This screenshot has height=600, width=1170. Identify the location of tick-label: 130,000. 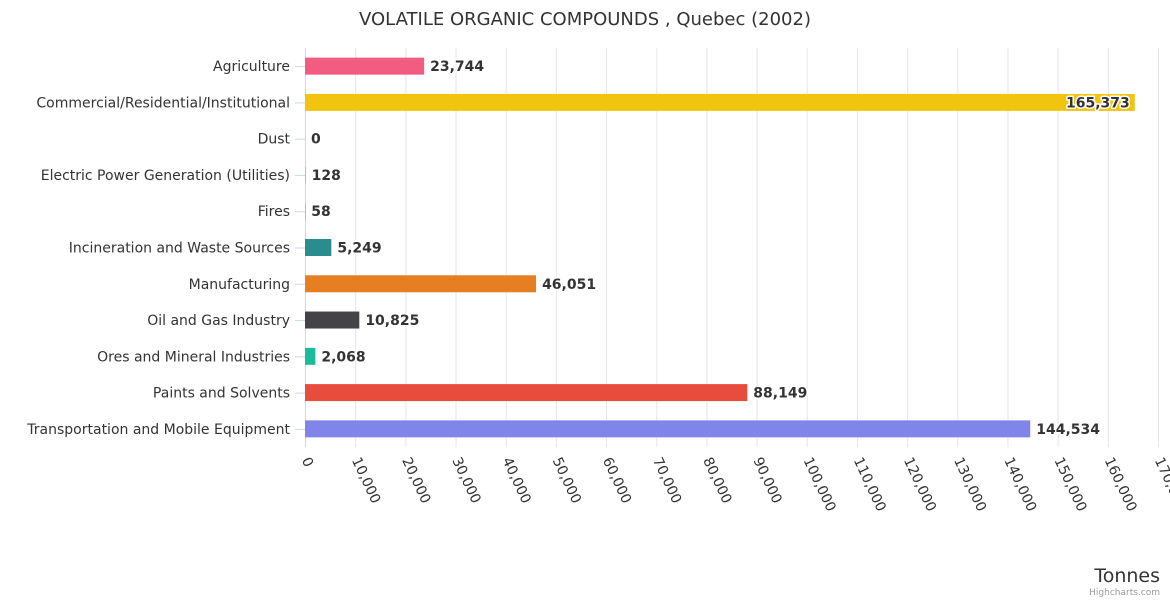
(969, 484).